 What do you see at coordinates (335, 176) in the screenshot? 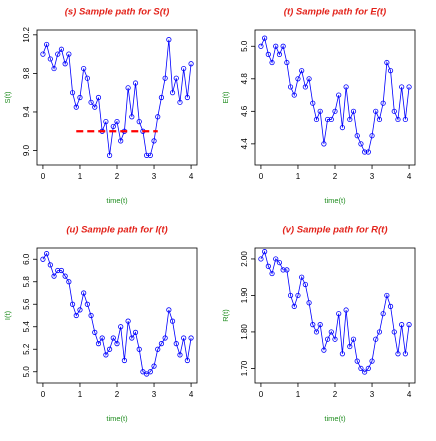
I see `x-tick-label: 2` at bounding box center [335, 176].